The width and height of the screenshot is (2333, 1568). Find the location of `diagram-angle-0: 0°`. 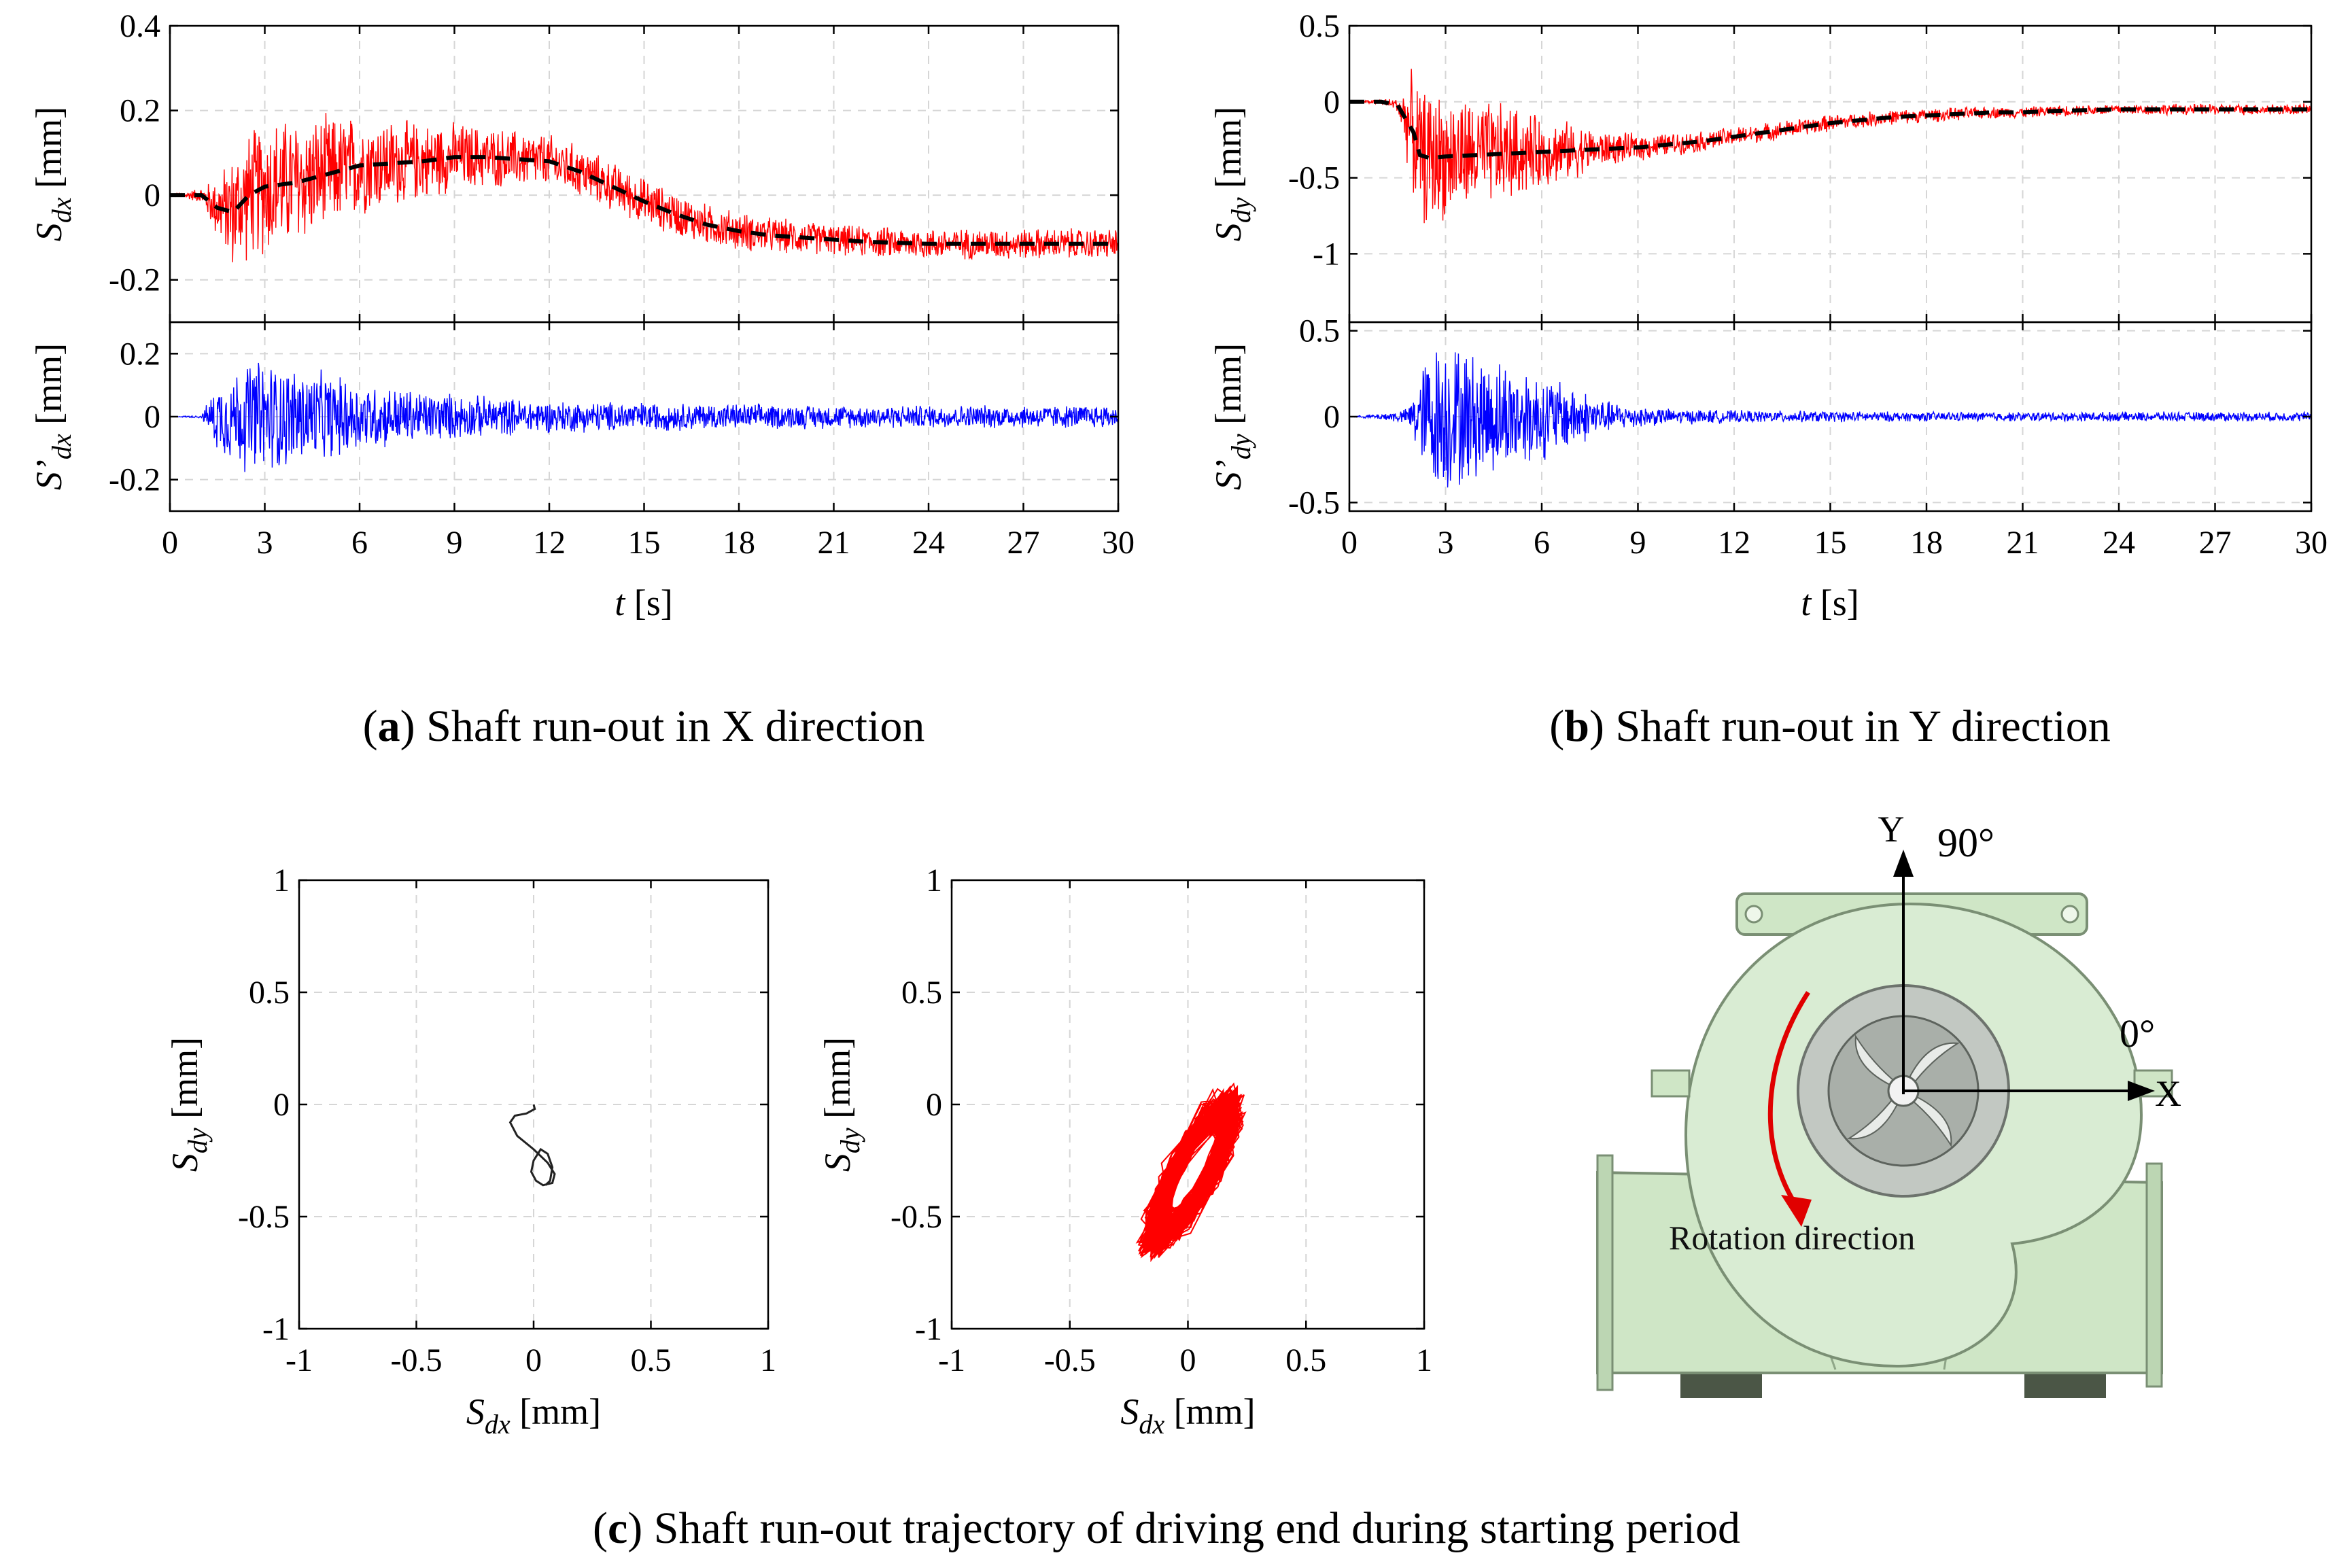

diagram-angle-0: 0° is located at coordinates (2137, 1033).